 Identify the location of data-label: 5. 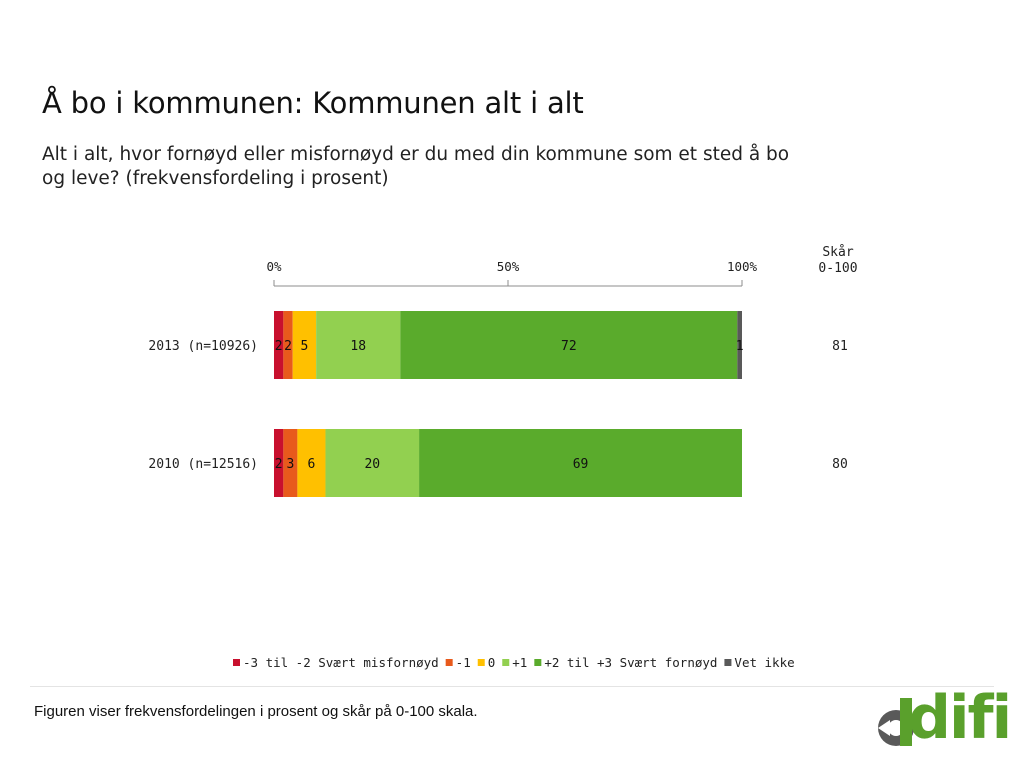
(305, 346).